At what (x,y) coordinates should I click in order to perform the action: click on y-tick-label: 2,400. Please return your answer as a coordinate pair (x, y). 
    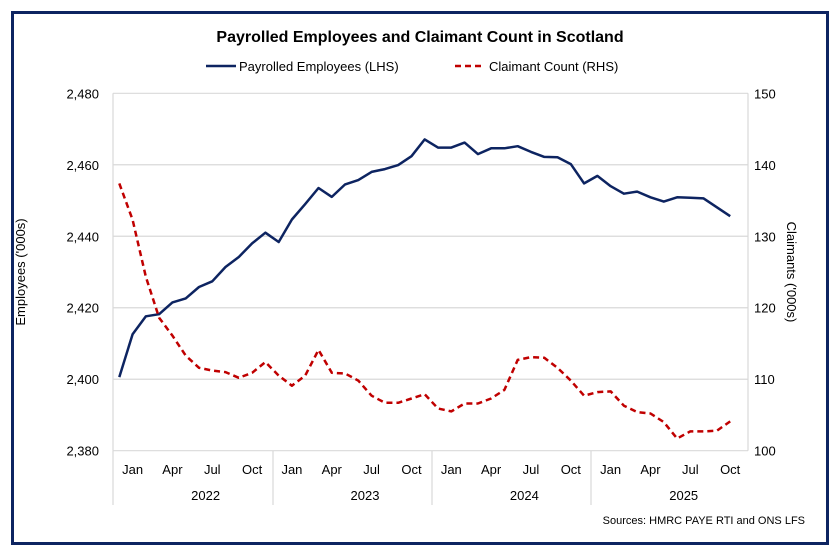
    Looking at the image, I should click on (82, 379).